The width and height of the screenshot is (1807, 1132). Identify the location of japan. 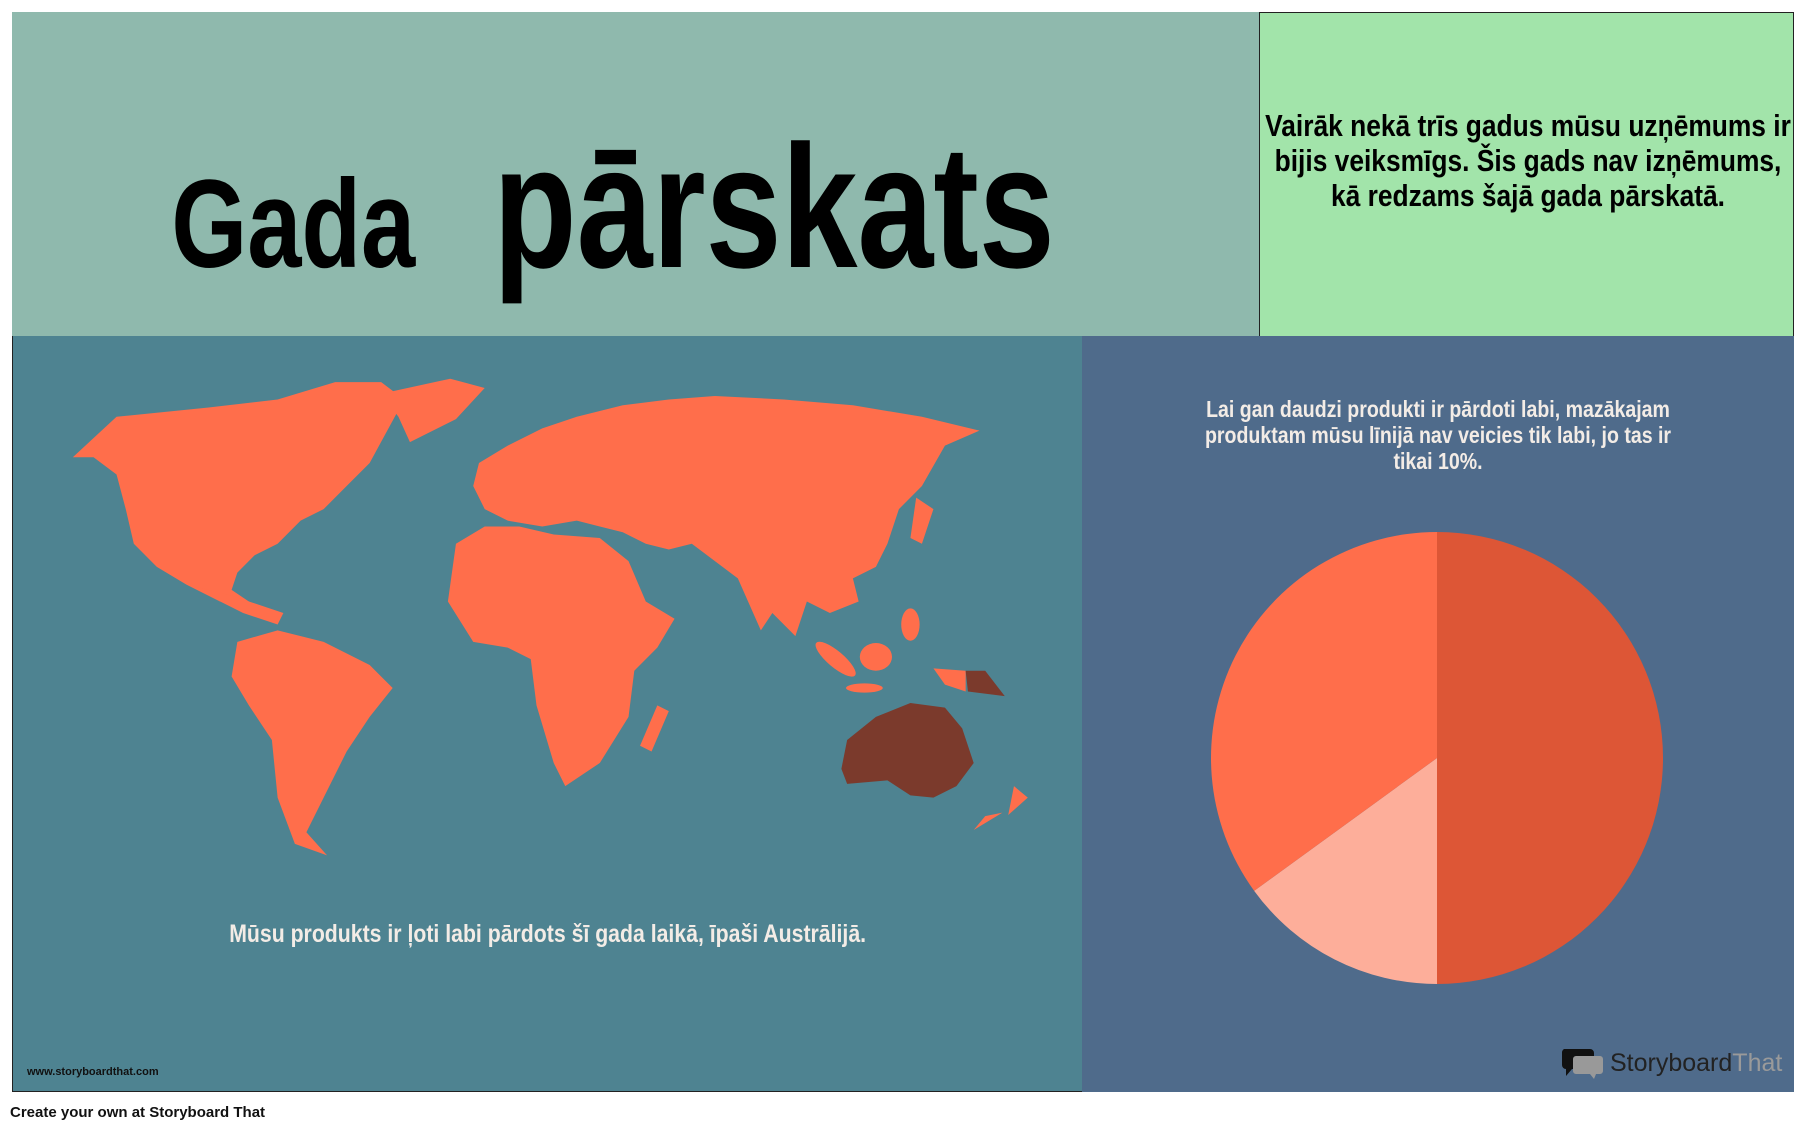
(922, 520).